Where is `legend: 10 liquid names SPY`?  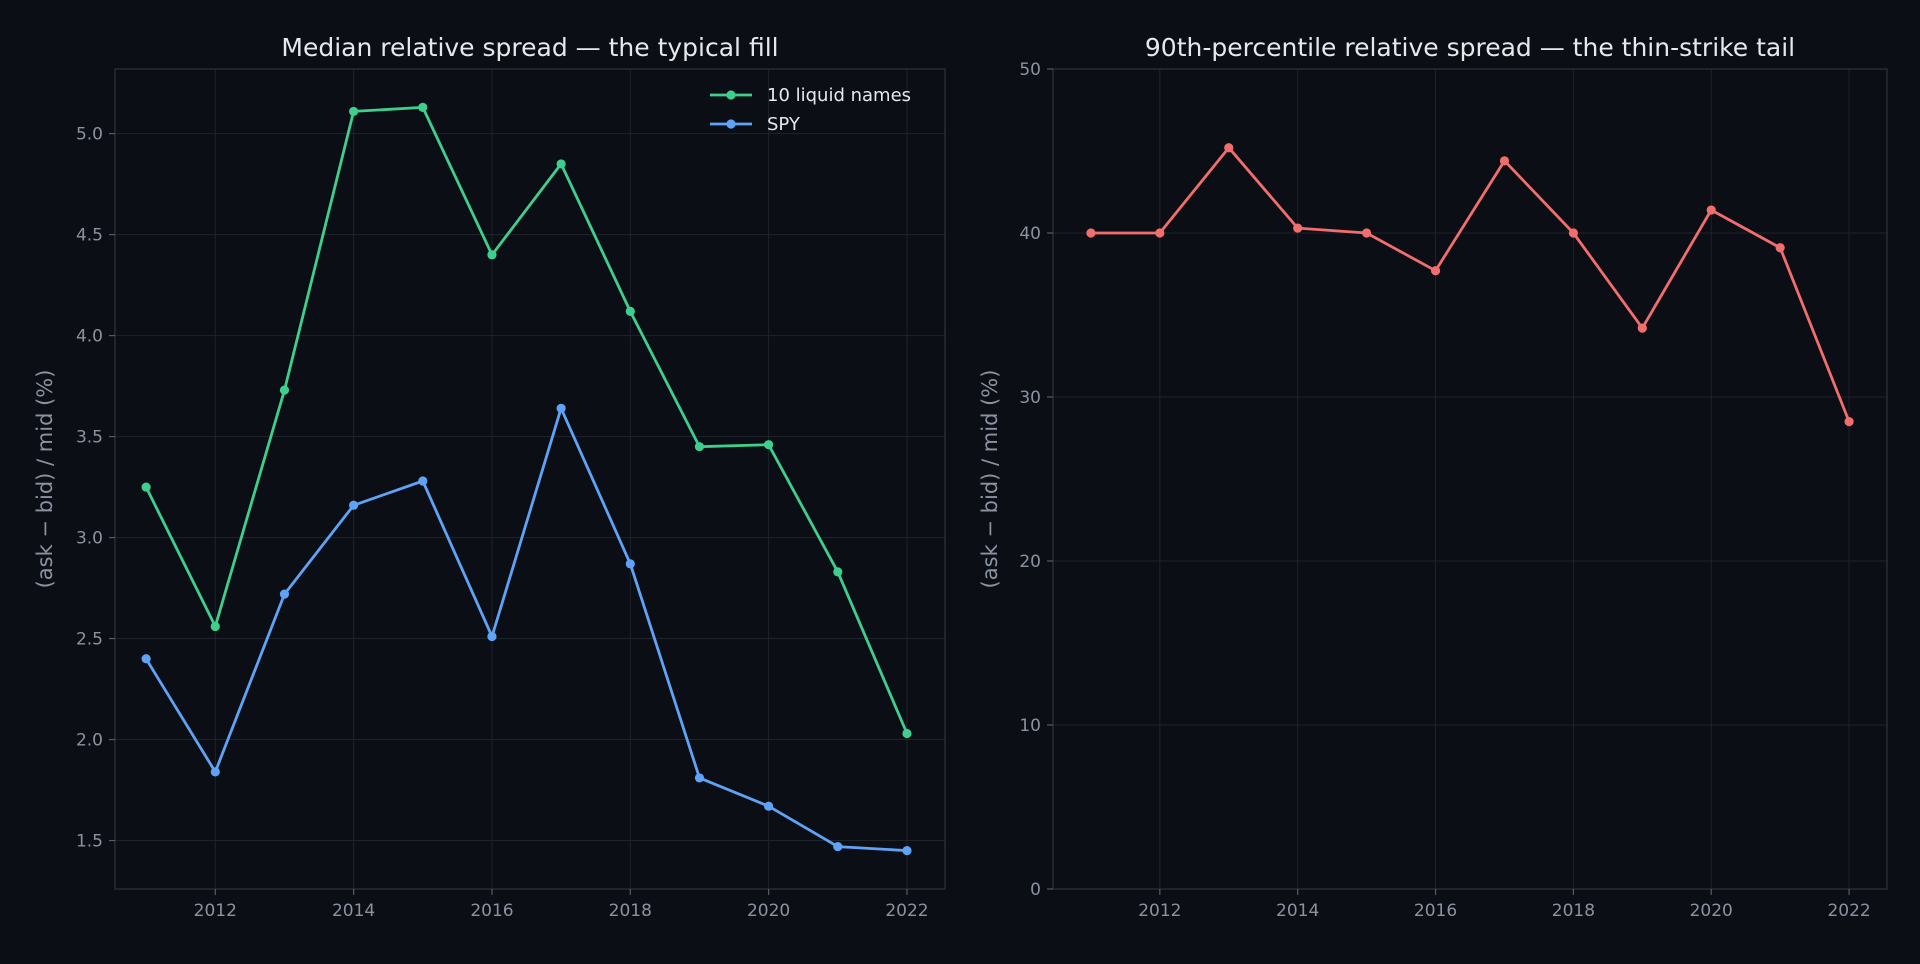 legend: 10 liquid names SPY is located at coordinates (810, 110).